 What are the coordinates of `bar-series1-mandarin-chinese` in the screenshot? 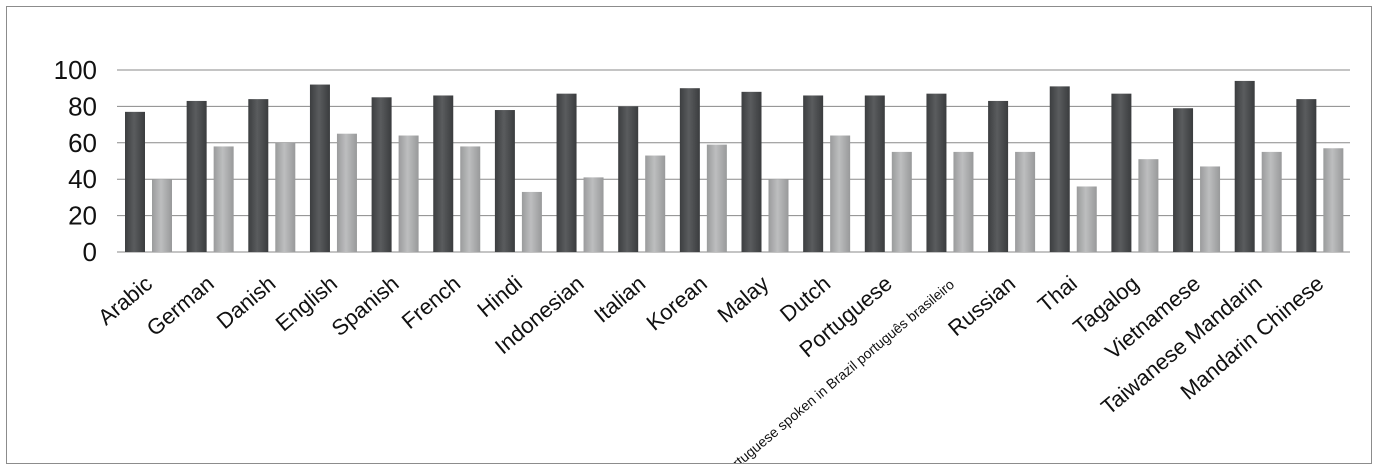 It's located at (1306, 176).